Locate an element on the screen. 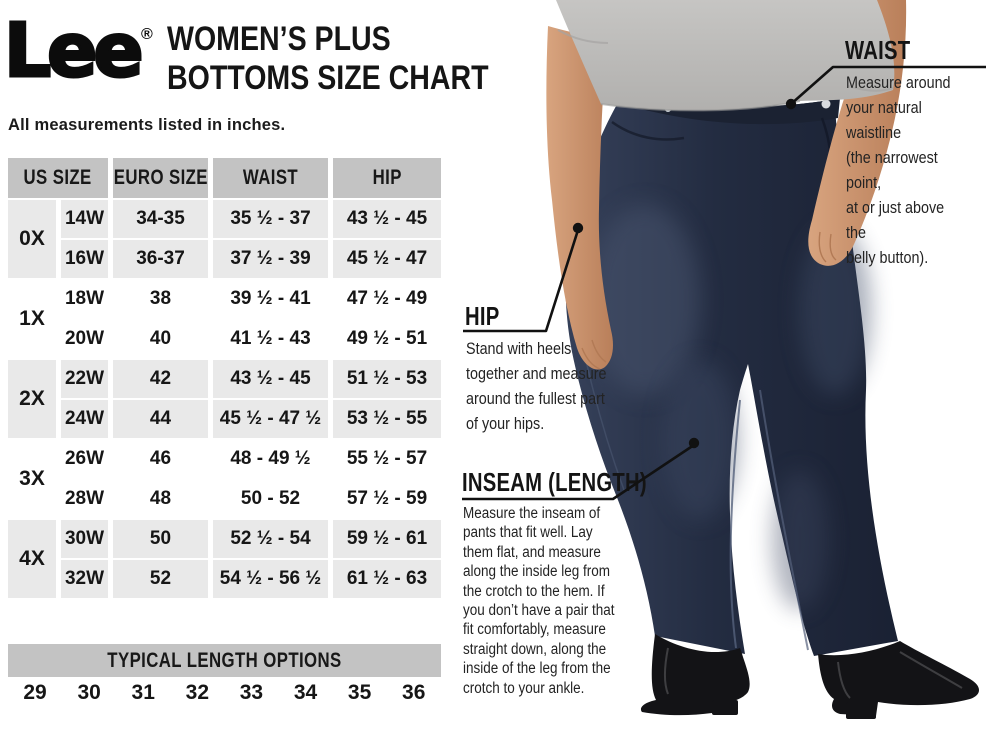 This screenshot has width=986, height=731. length-value: 29 is located at coordinates (35, 692).